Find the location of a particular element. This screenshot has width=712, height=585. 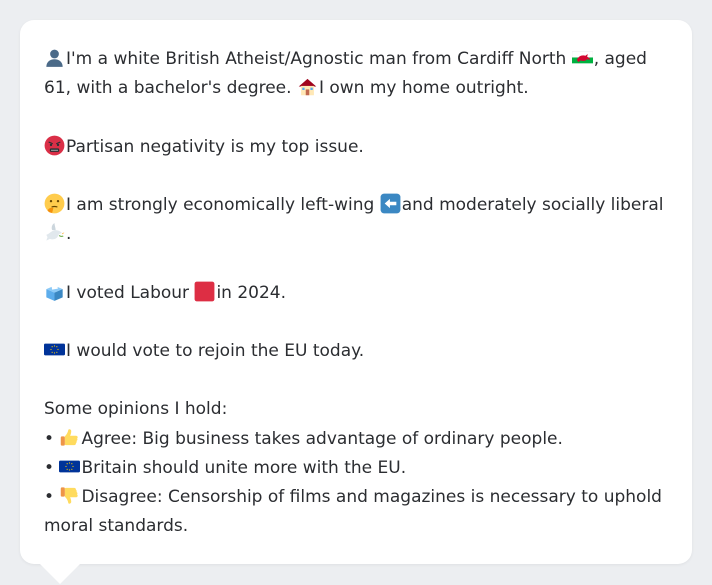

speech-bubble-tail is located at coordinates (60, 574).